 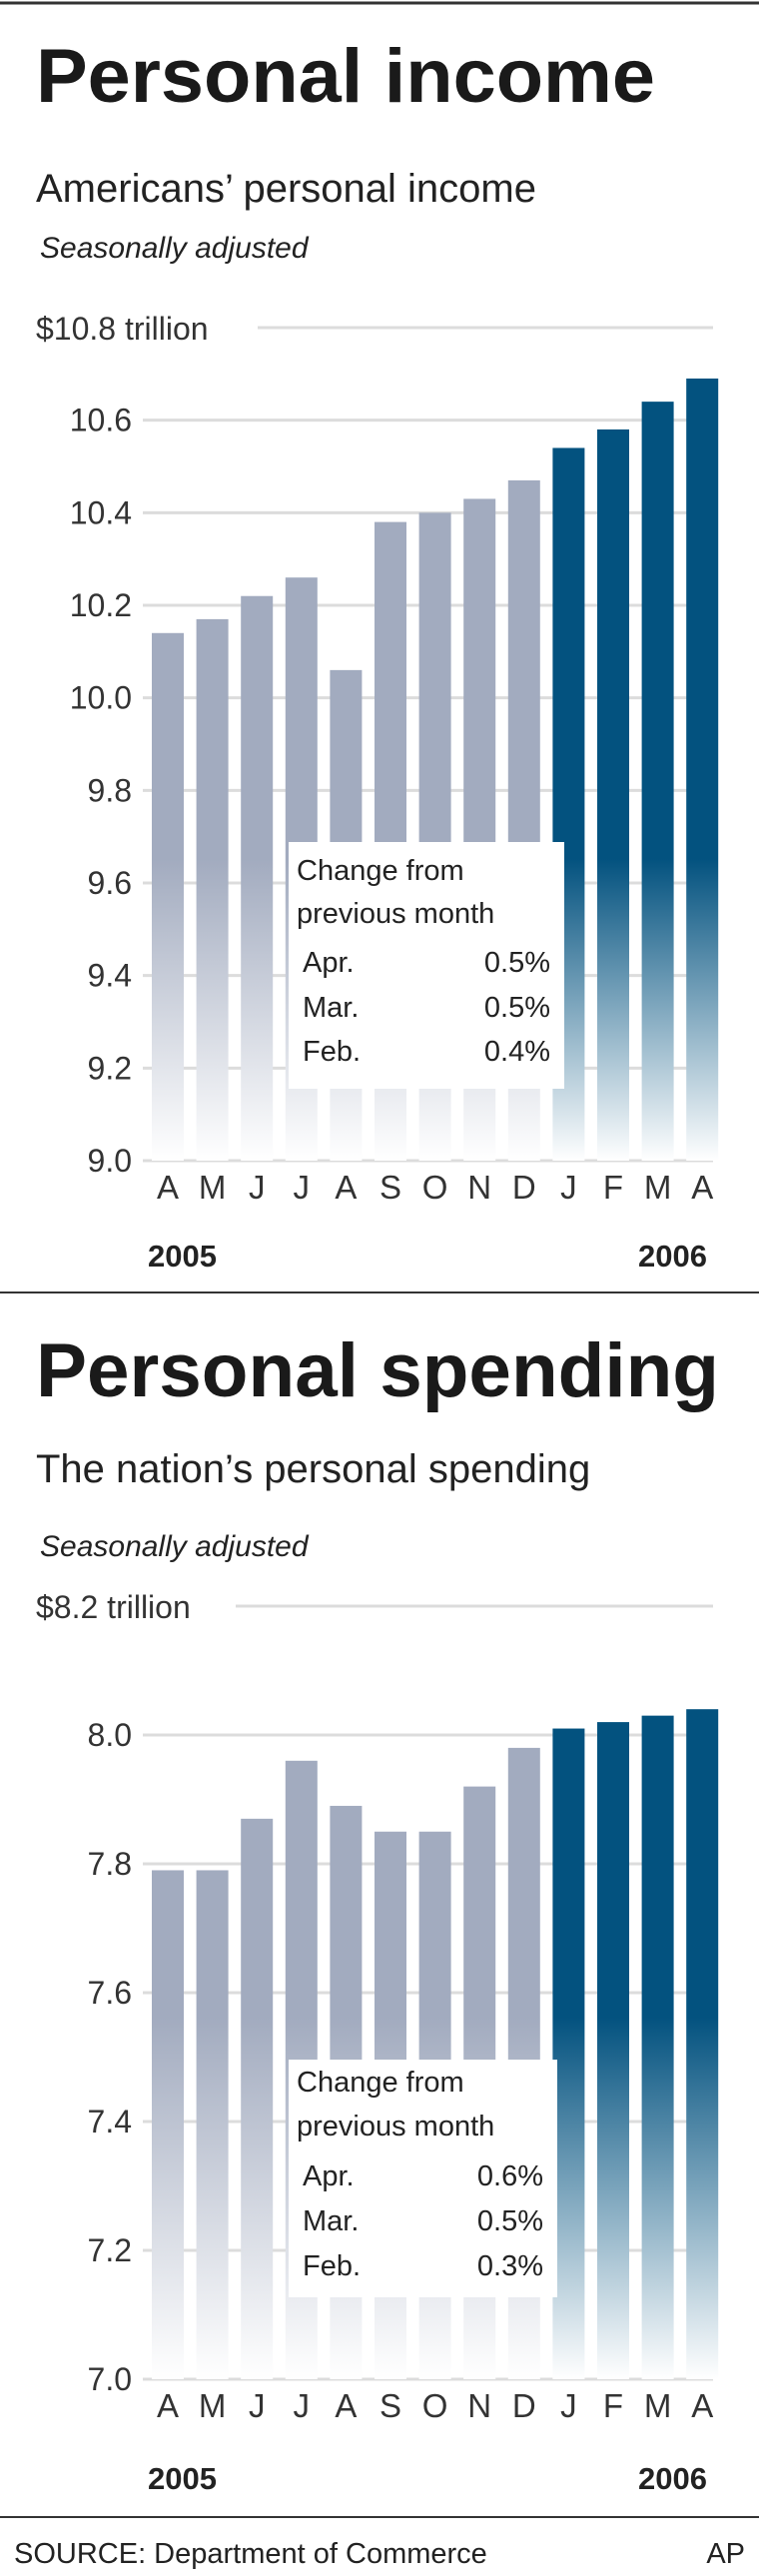 What do you see at coordinates (313, 1469) in the screenshot?
I see `chart-subtitle: The nation’s personal spending` at bounding box center [313, 1469].